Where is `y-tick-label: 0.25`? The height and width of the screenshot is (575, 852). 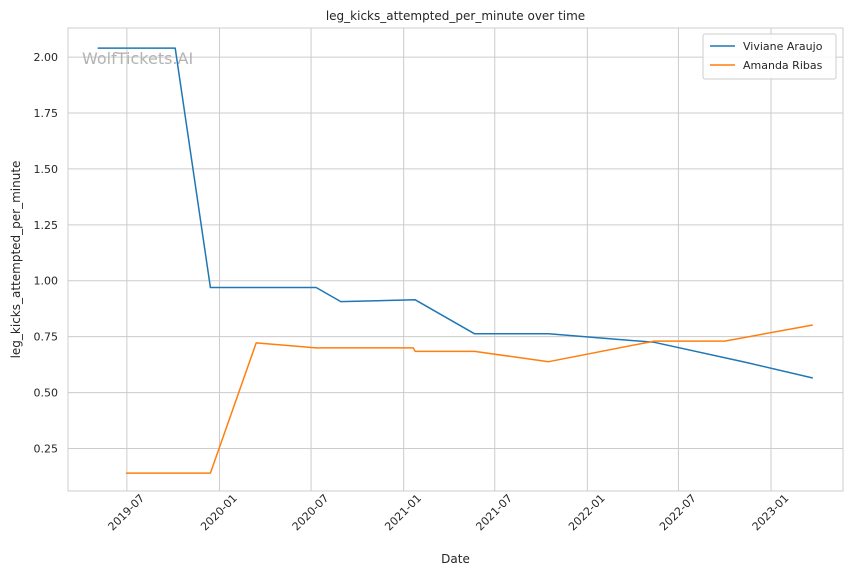 y-tick-label: 0.25 is located at coordinates (46, 449).